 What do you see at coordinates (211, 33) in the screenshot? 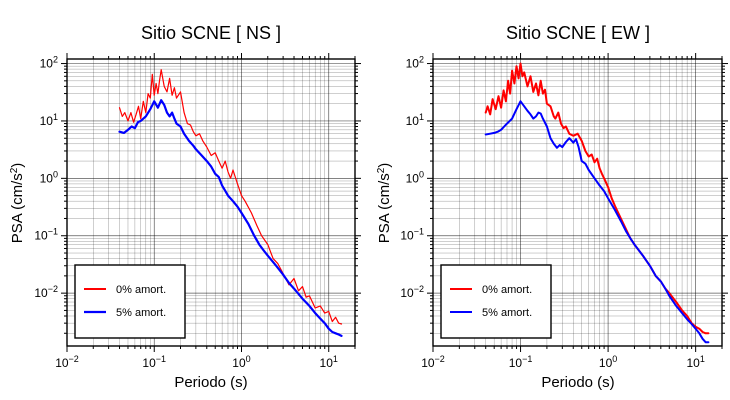
I see `chart-ns-title: Sitio SCNE [ NS ]` at bounding box center [211, 33].